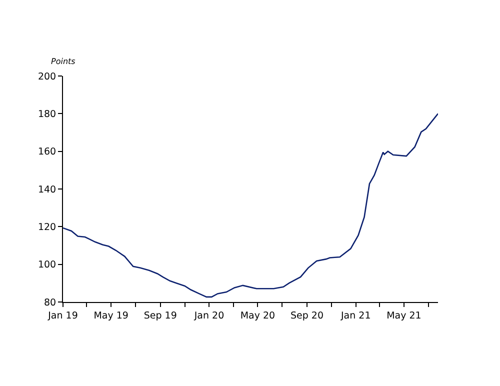 The height and width of the screenshot is (386, 500). I want to click on x-tick-label: May 20, so click(258, 316).